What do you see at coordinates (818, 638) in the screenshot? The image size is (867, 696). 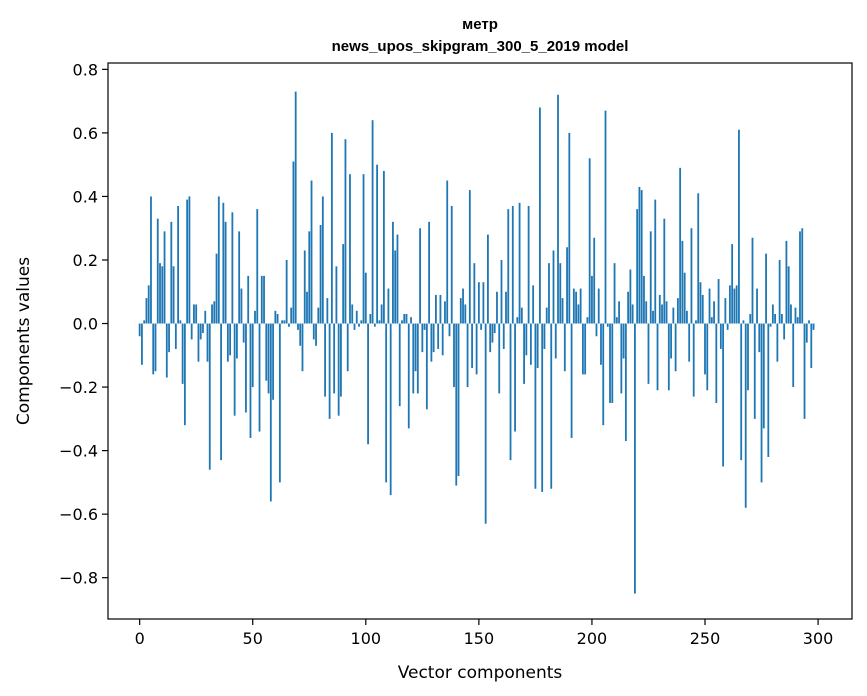 I see `x-tick-label-300: 300` at bounding box center [818, 638].